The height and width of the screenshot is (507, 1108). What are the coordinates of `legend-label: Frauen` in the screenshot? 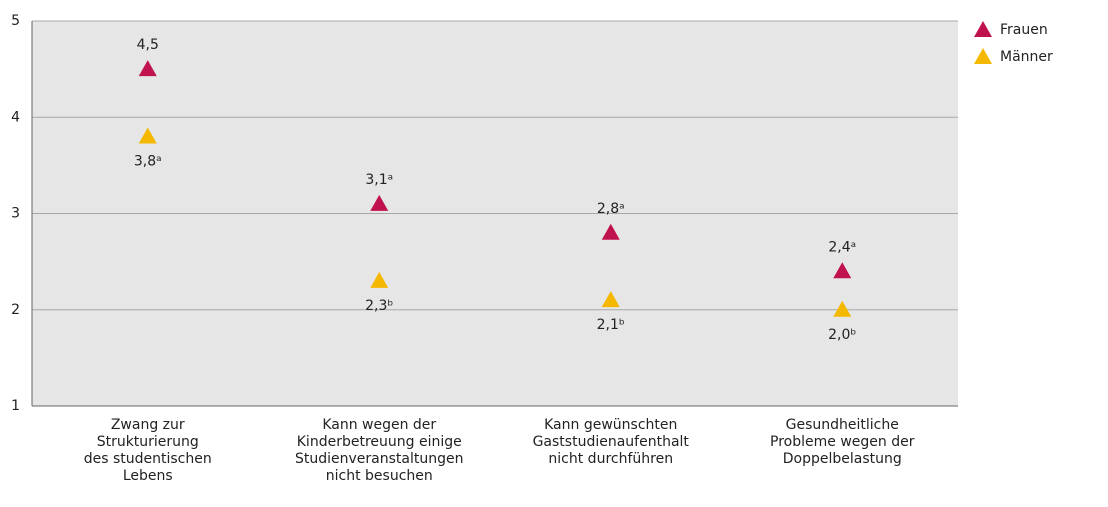 It's located at (1024, 30).